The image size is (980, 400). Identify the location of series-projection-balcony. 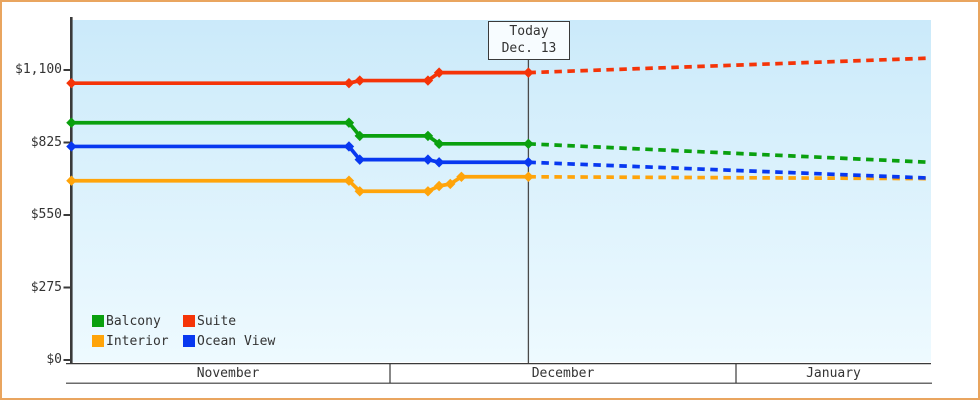
(729, 153).